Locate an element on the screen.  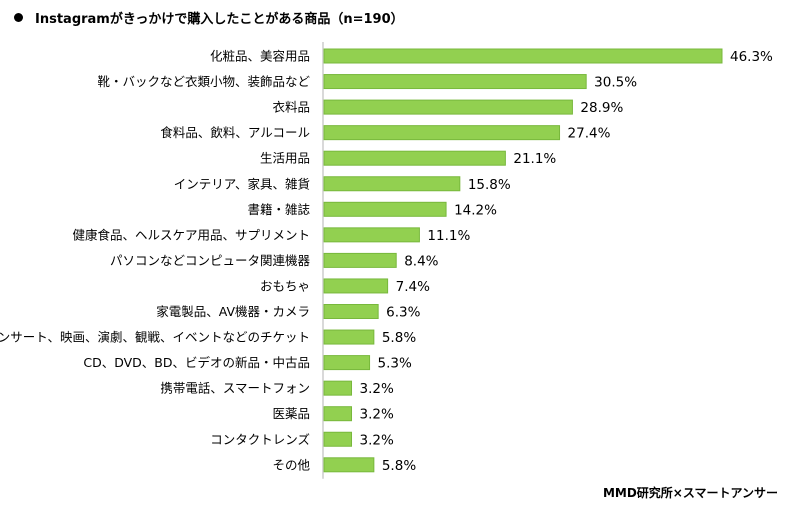
value-label: 46.3% is located at coordinates (751, 57).